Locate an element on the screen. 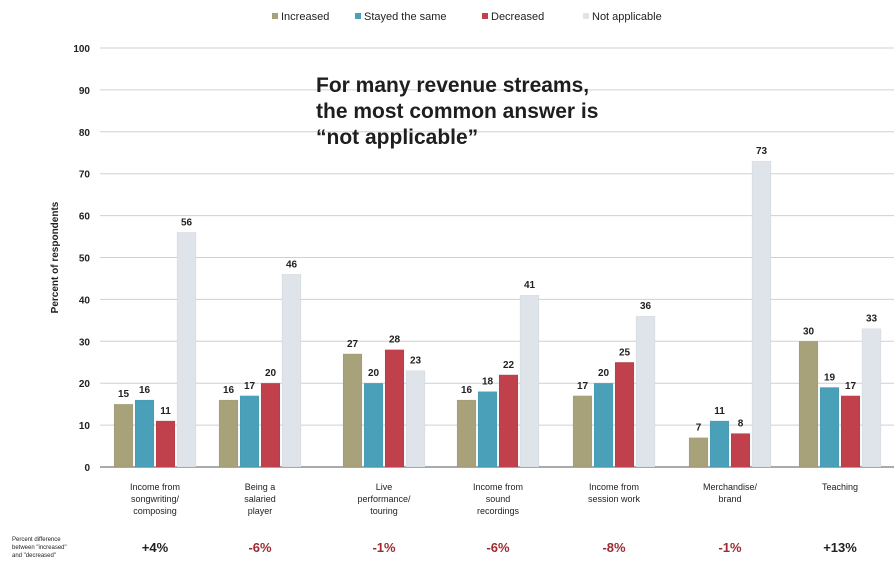 This screenshot has height=565, width=894. y-axis-title: Percent of respondents is located at coordinates (55, 257).